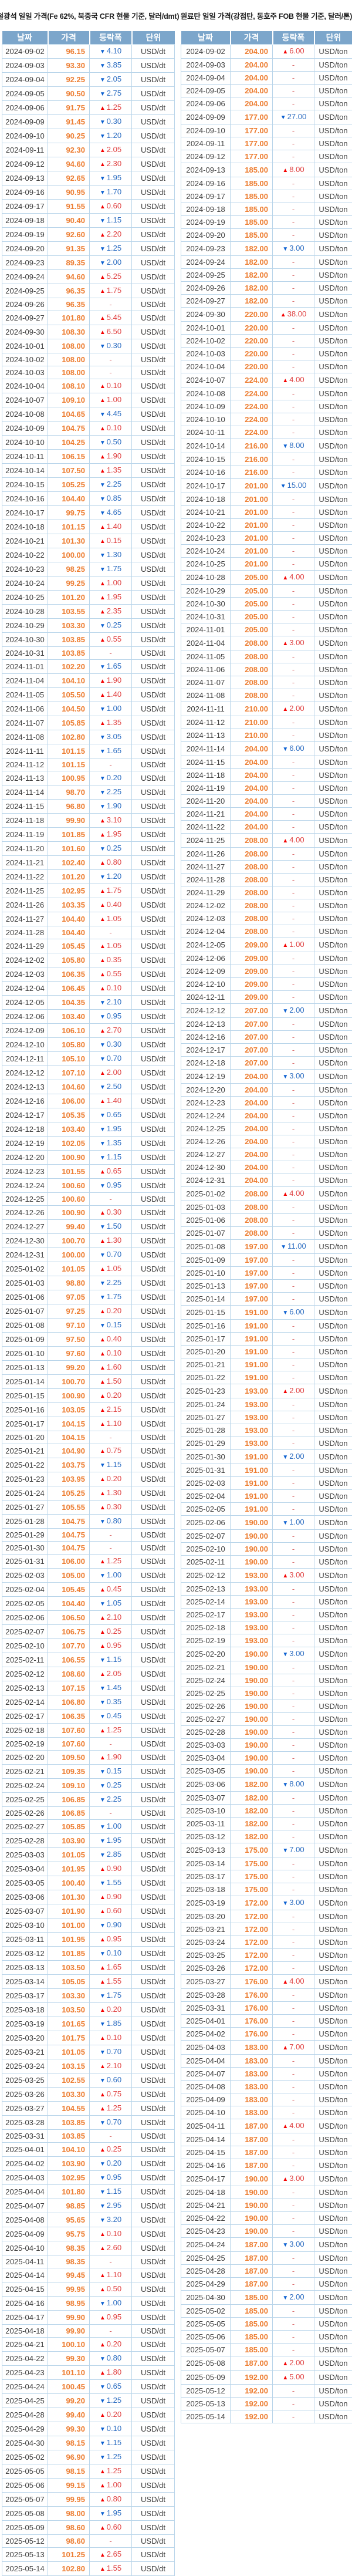 The height and width of the screenshot is (2576, 352). What do you see at coordinates (111, 2150) in the screenshot?
I see `change-cell: ▲0.25` at bounding box center [111, 2150].